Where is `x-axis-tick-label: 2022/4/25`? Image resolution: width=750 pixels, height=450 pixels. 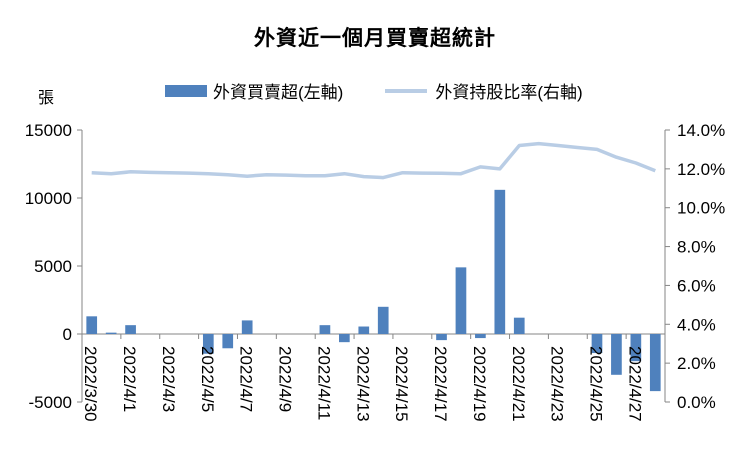
x-axis-tick-label: 2022/4/25 is located at coordinates (595, 384).